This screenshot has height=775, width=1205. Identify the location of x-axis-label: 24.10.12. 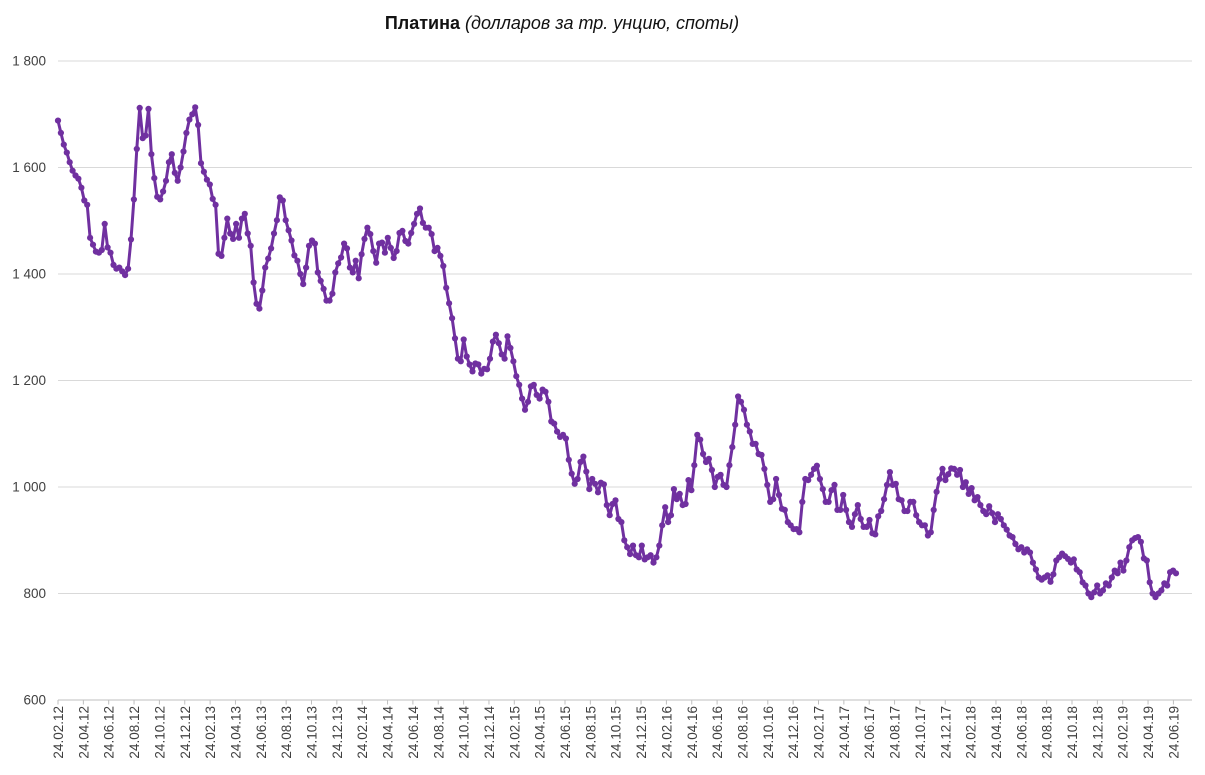
(159, 732).